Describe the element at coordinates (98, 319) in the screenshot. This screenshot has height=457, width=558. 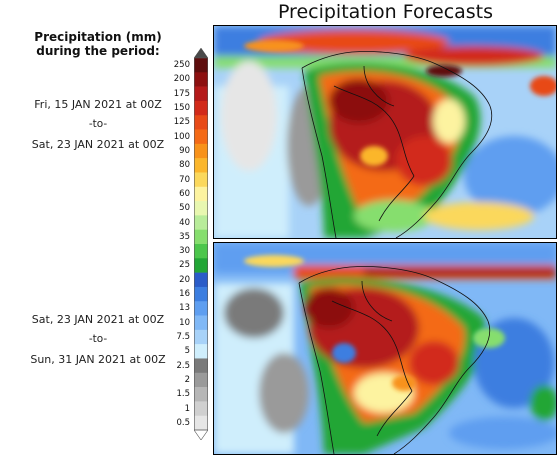
I see `period-2-start: Sat, 23 JAN 2021 at 00Z` at that location.